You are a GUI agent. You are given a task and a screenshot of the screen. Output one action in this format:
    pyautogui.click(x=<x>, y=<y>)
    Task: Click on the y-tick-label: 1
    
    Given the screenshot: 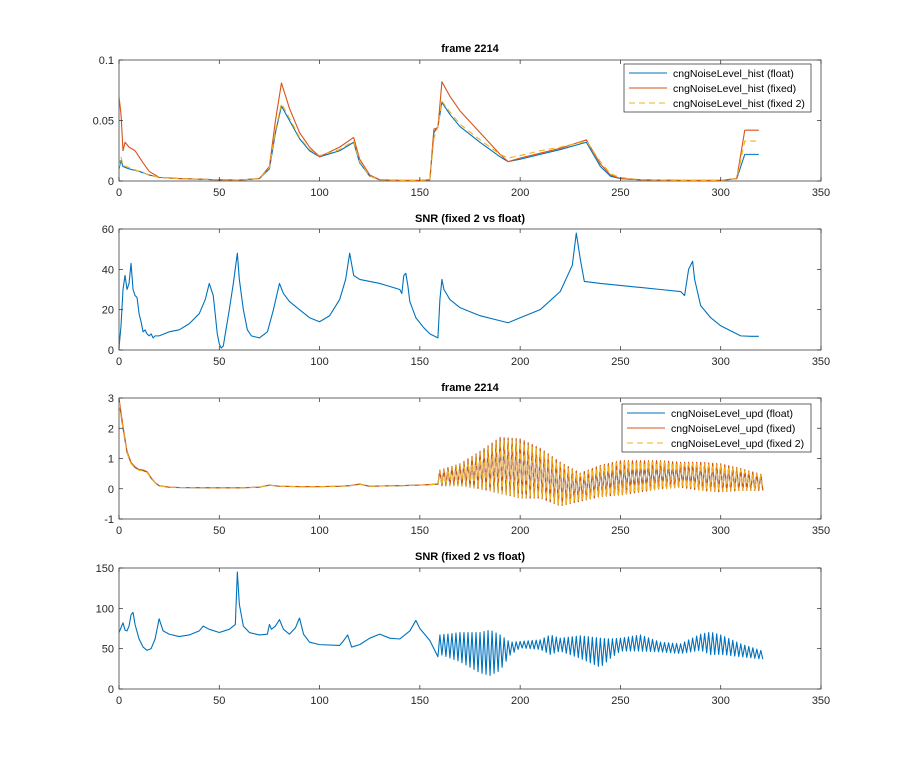 What is the action you would take?
    pyautogui.click(x=111, y=460)
    